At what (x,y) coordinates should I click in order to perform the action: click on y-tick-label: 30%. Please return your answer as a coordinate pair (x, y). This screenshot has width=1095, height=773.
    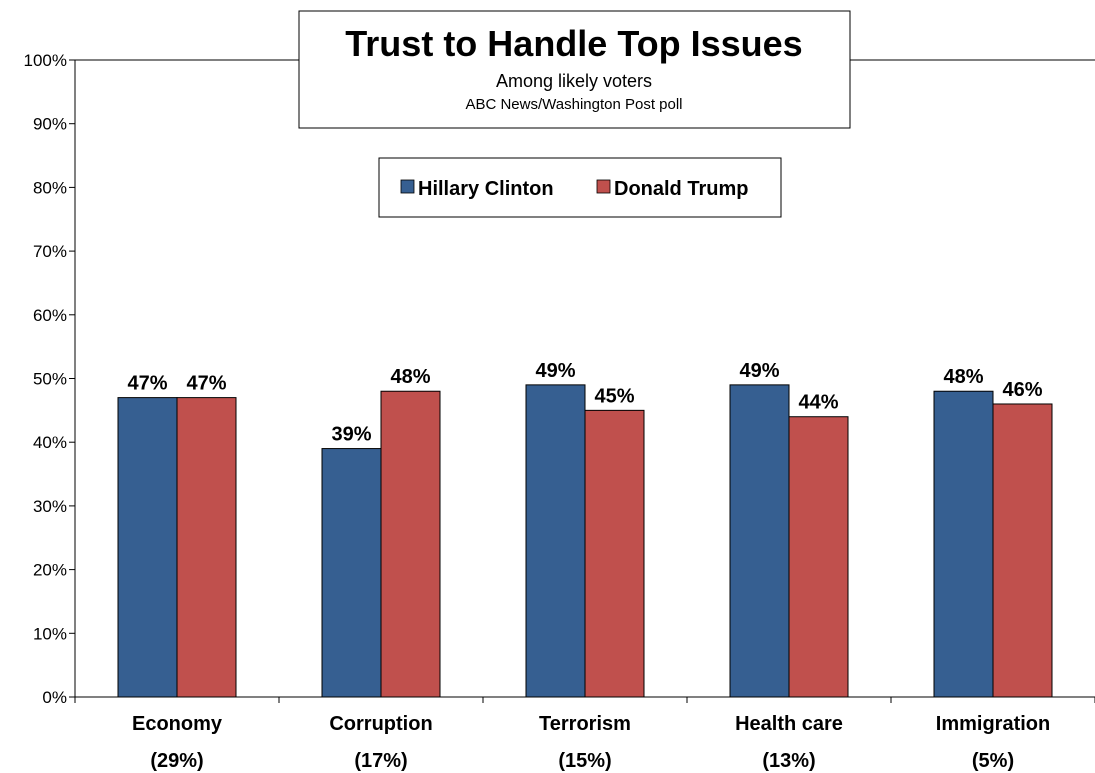
    Looking at the image, I should click on (50, 506).